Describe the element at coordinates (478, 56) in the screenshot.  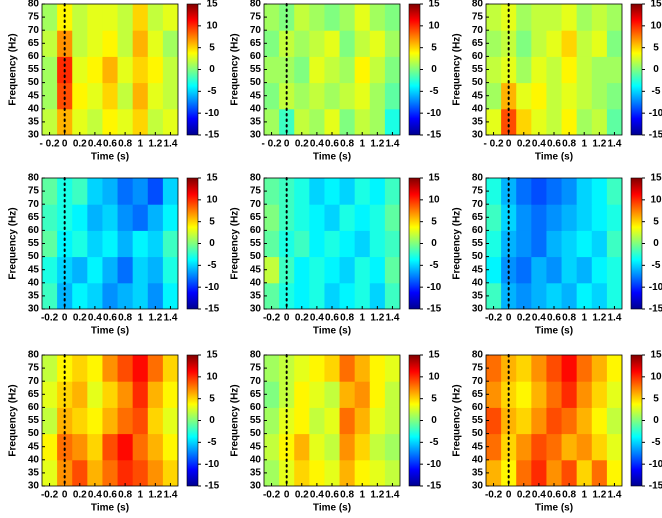
I see `y-tick-label: 60` at that location.